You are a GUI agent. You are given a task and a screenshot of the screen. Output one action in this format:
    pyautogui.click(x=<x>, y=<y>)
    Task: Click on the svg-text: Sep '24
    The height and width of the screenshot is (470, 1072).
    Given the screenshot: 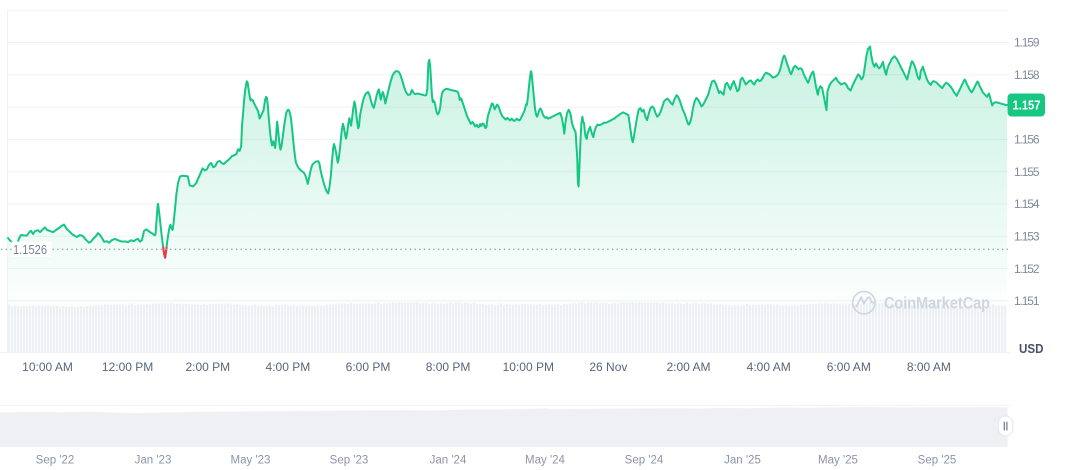 What is the action you would take?
    pyautogui.click(x=644, y=461)
    